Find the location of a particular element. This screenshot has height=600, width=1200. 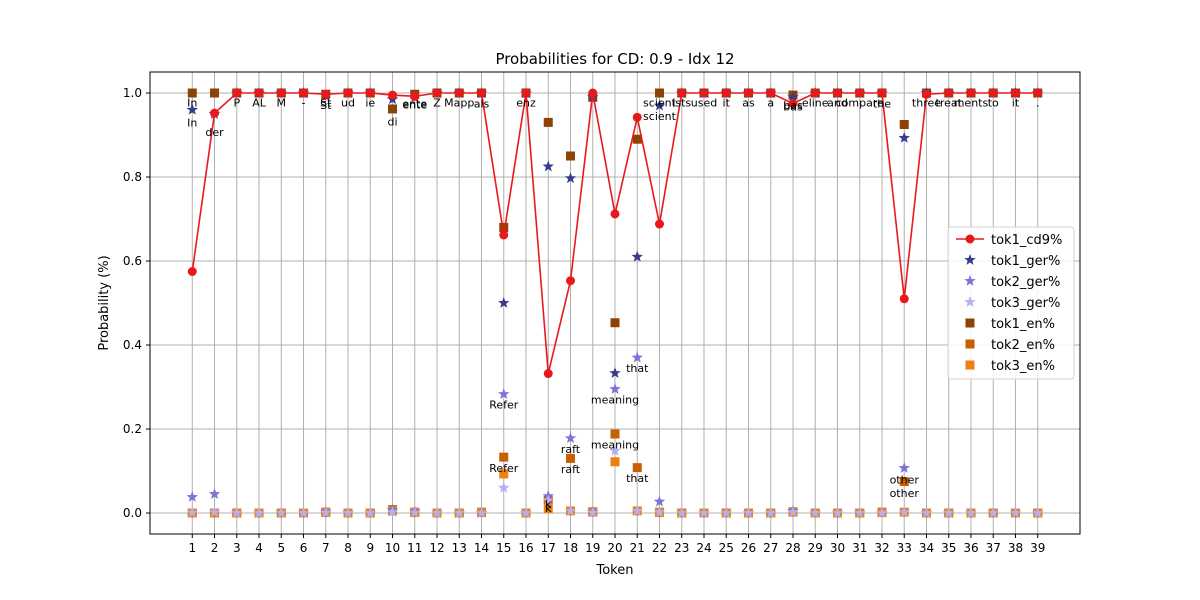

y-tick-label: 0.6 is located at coordinates (132, 261).